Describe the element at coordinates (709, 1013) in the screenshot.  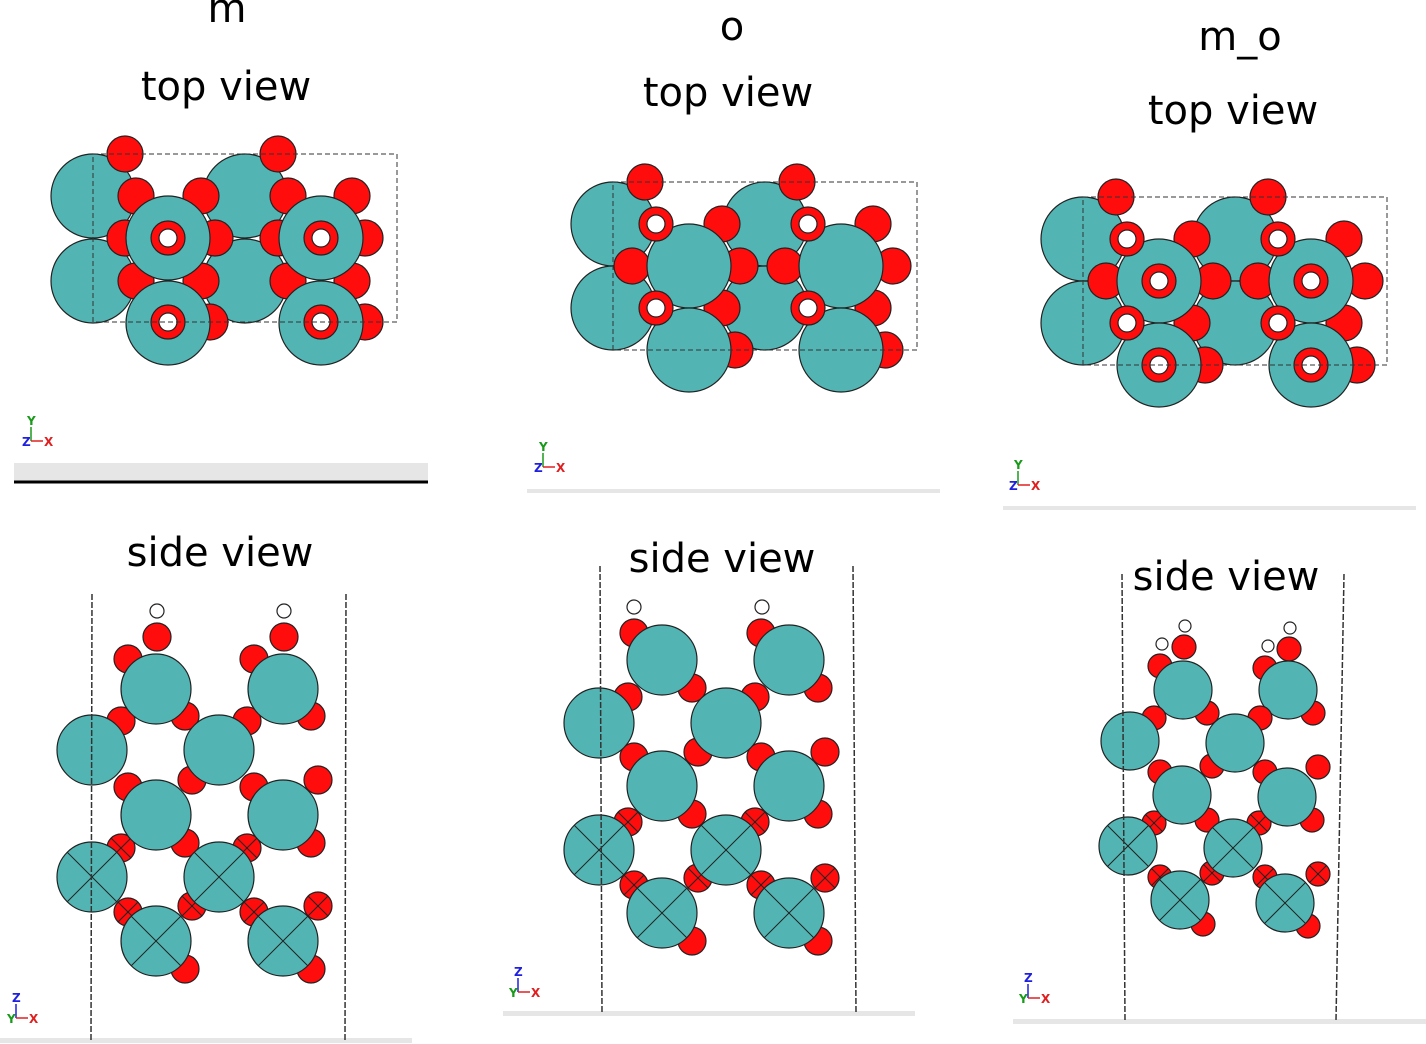
I see `bottom-bar-o` at that location.